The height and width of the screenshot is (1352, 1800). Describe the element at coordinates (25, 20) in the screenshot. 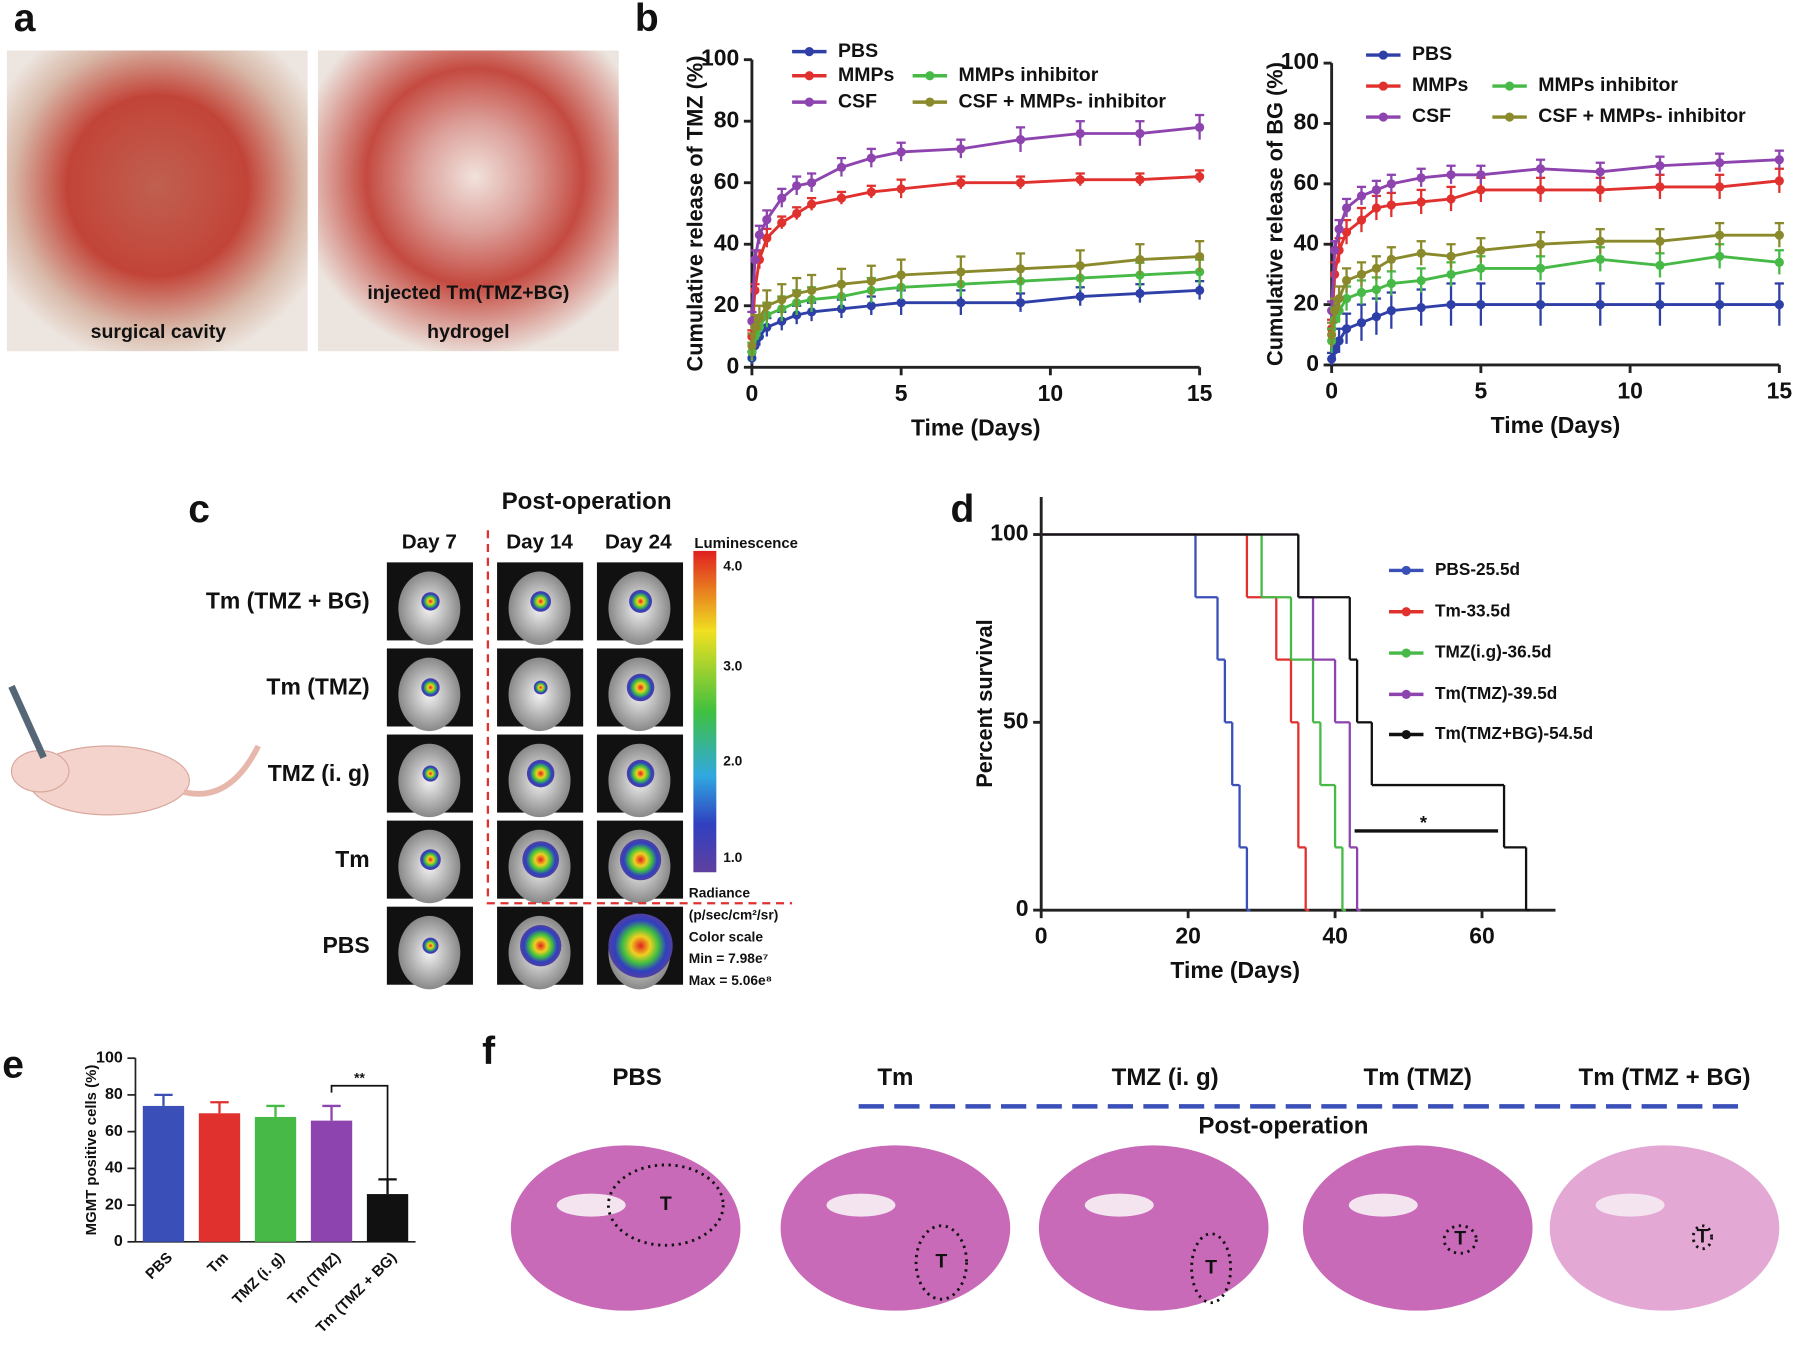

I see `panel-letter: a` at that location.